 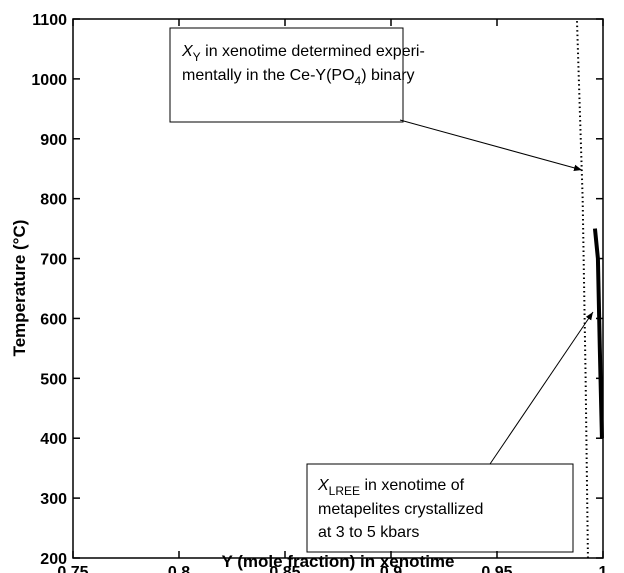 What do you see at coordinates (179, 568) in the screenshot?
I see `x-tick-label: 0.8` at bounding box center [179, 568].